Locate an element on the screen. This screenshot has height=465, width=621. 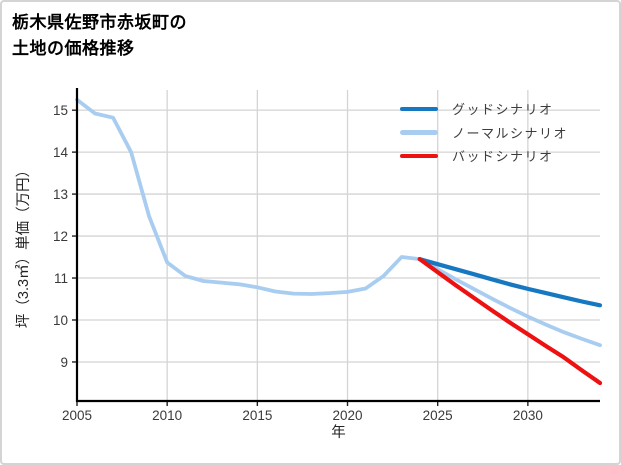
legend-label-bad-scenario: バッドシナリオ is located at coordinates (503, 157).